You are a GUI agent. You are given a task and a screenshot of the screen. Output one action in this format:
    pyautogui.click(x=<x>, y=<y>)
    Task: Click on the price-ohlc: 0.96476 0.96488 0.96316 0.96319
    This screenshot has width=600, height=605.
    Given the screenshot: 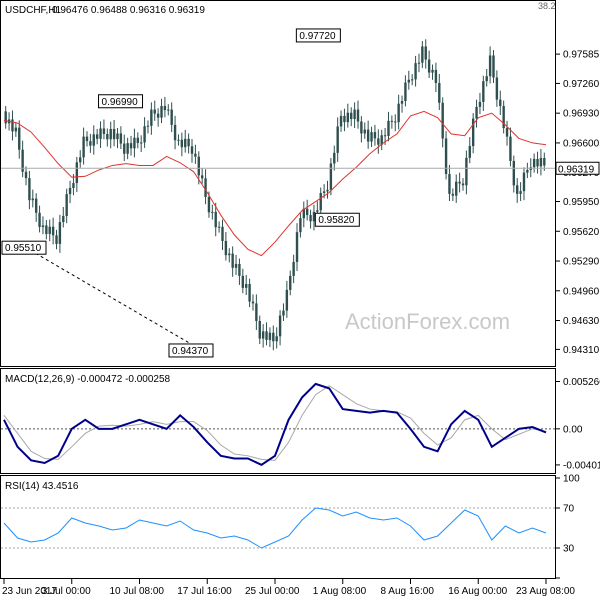 What is the action you would take?
    pyautogui.click(x=128, y=10)
    